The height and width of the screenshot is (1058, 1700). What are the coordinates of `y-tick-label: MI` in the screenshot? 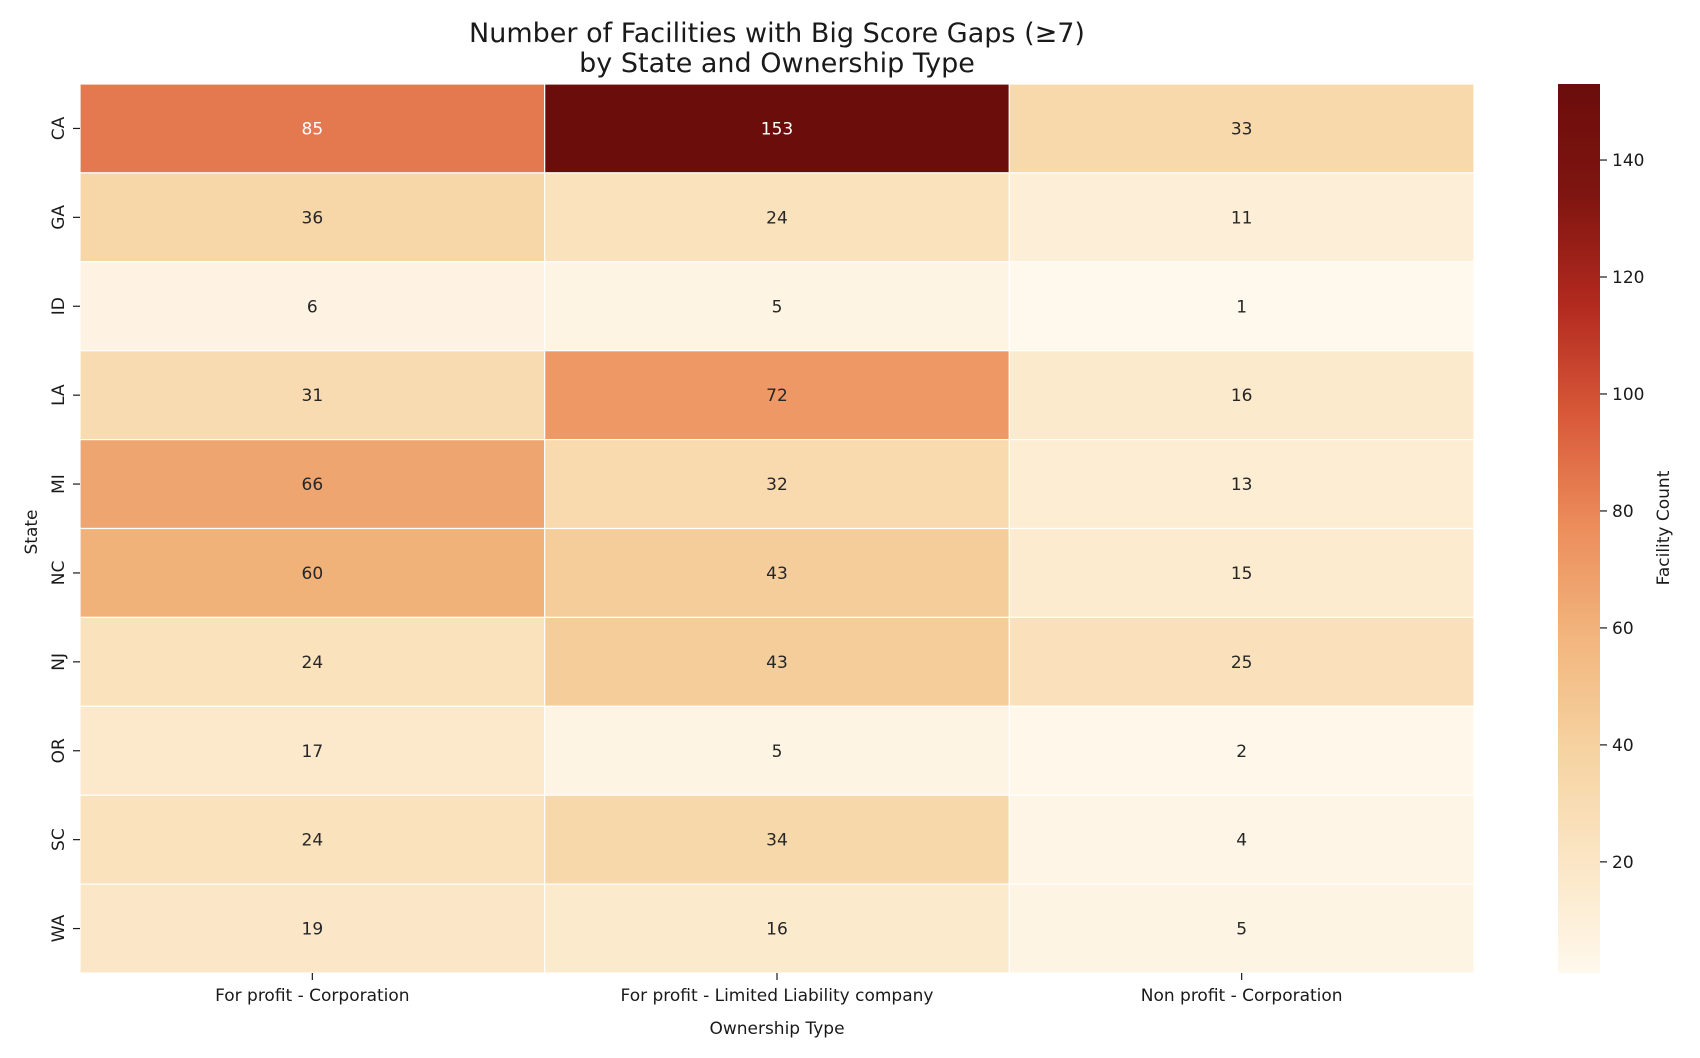 It's located at (59, 484).